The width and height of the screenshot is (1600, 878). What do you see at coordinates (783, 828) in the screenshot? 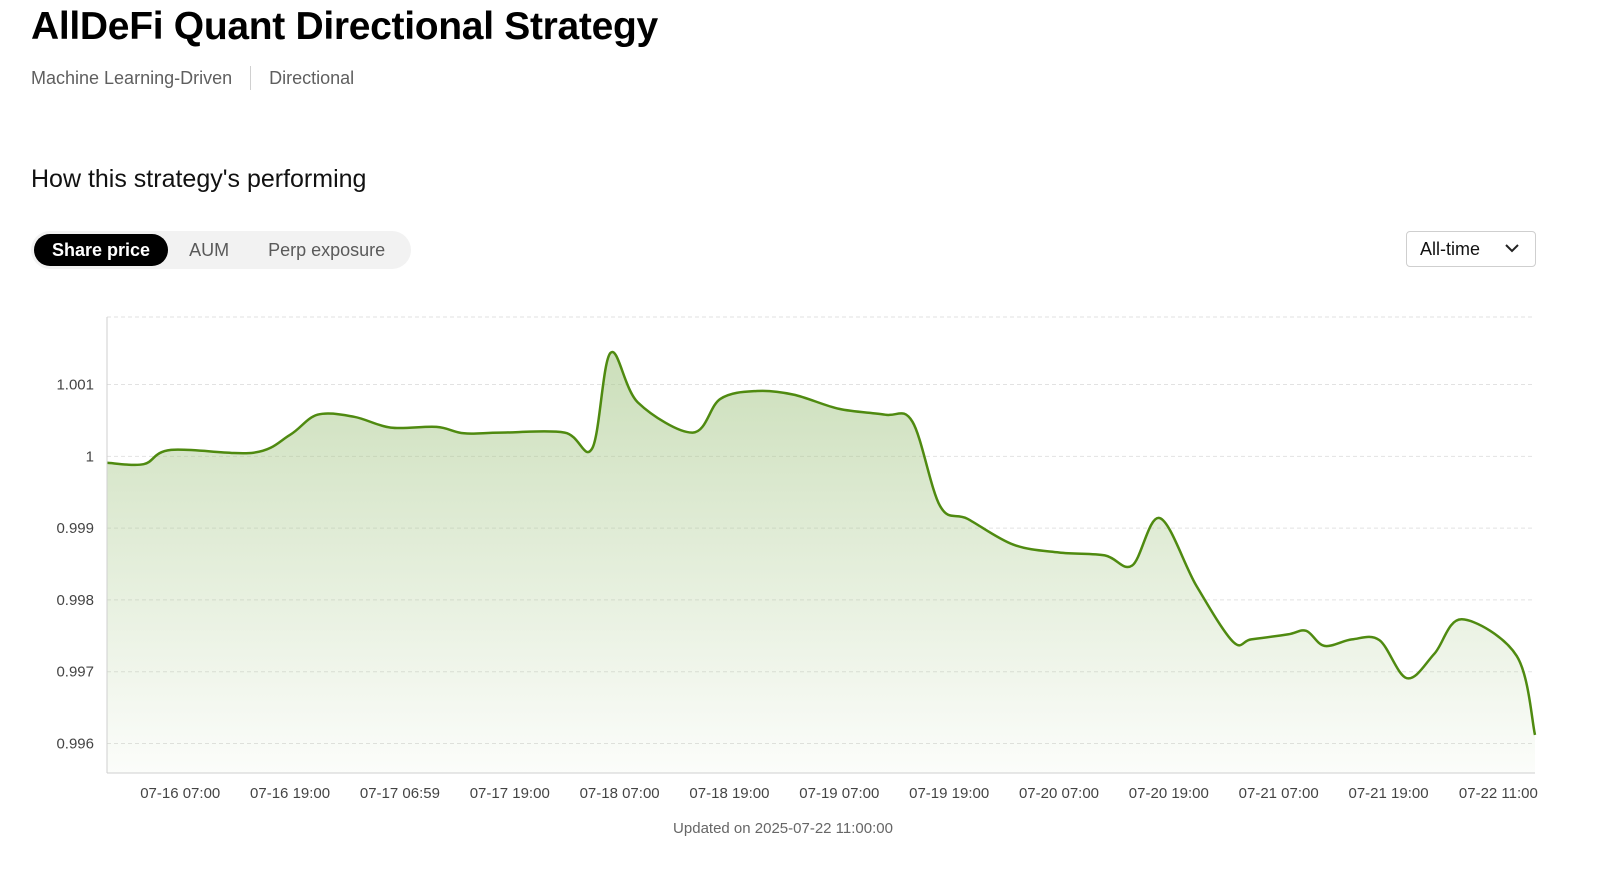
I see `updated-timestamp: Updated on 2025-07-22 11:00:00` at bounding box center [783, 828].